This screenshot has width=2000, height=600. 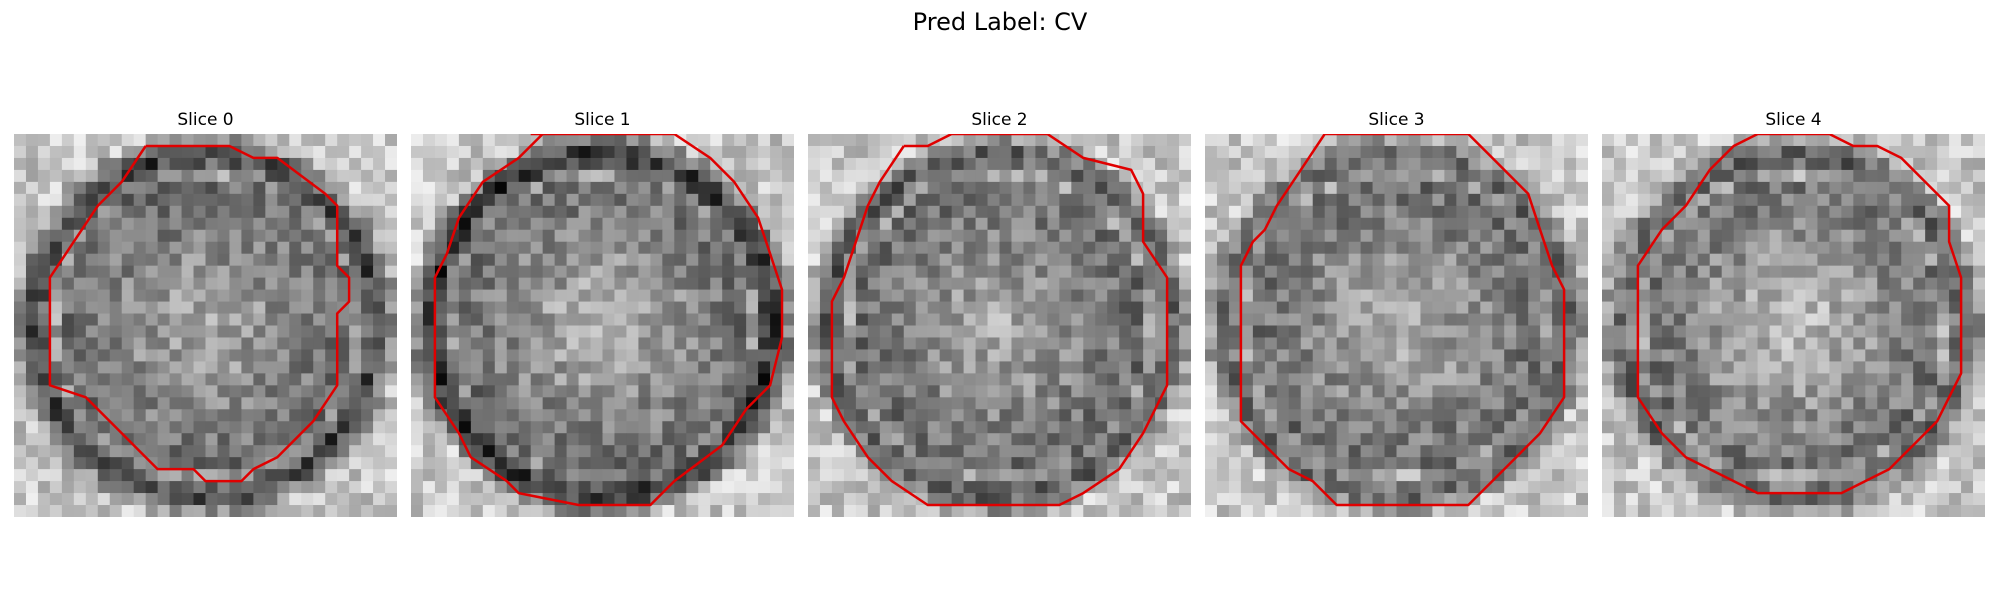 I want to click on slice-panel-2: Slice 2, so click(x=999, y=319).